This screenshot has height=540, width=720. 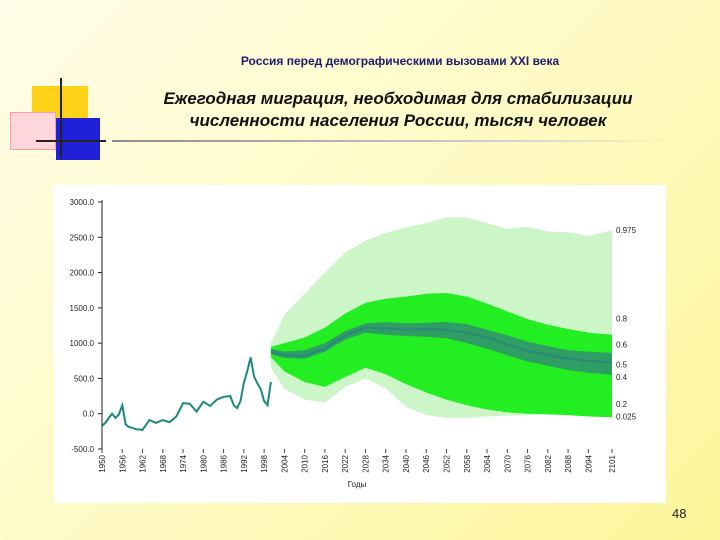 I want to click on history-line, so click(x=186, y=394).